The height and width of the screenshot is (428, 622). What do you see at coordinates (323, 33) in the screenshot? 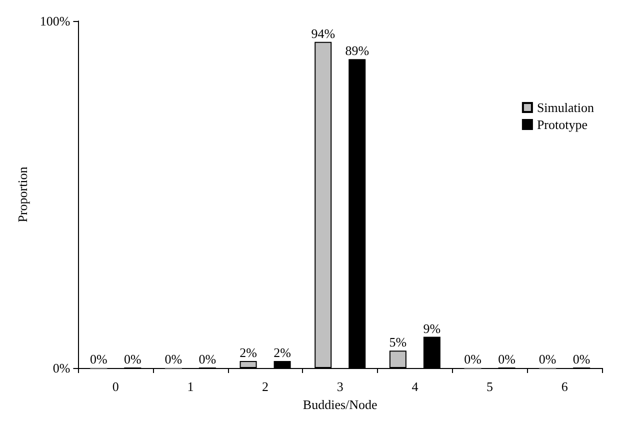
I see `data-label: 94%` at bounding box center [323, 33].